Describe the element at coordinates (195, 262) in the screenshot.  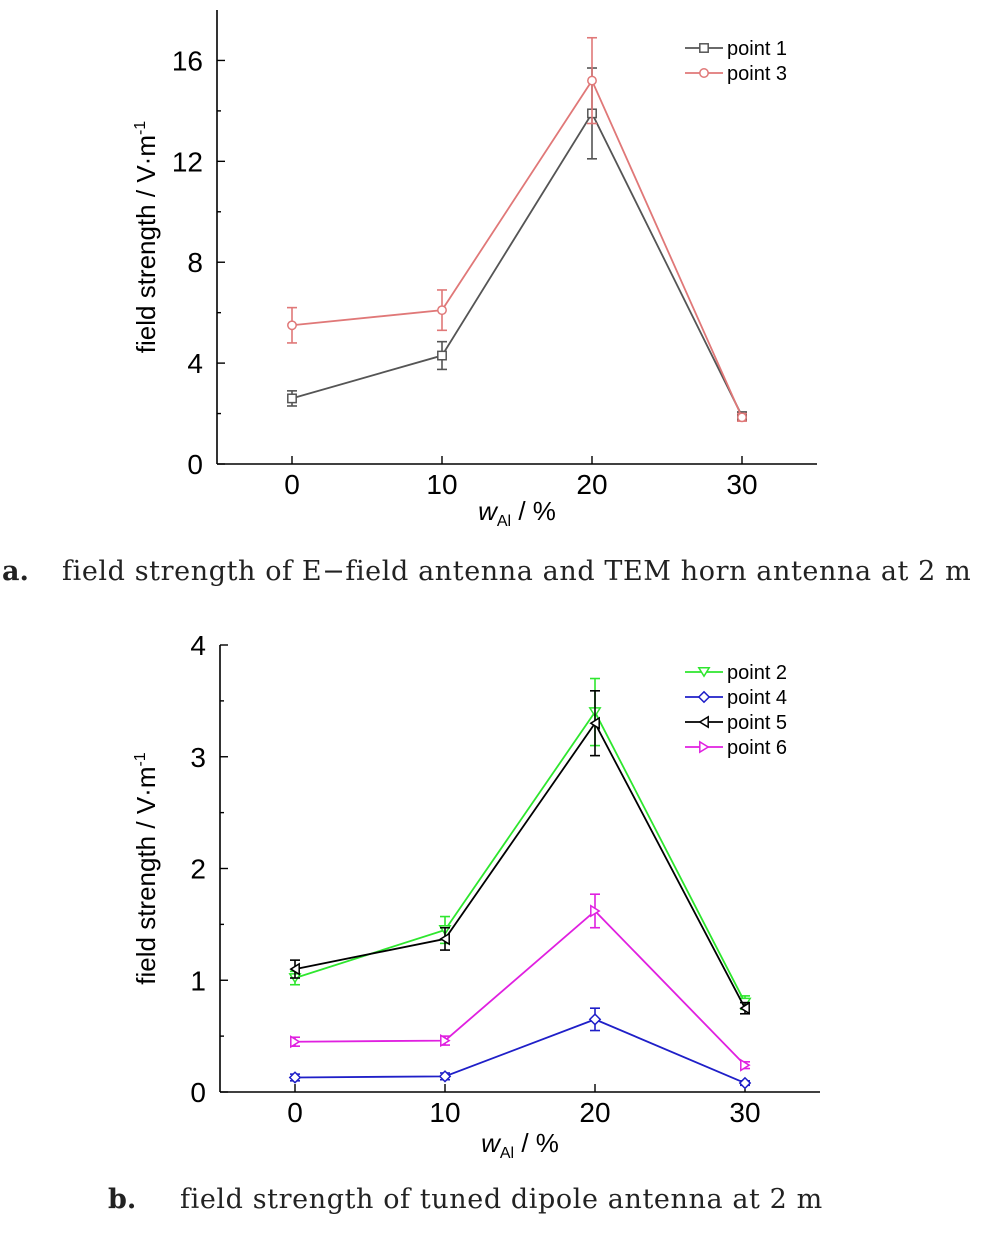
I see `y-tick-label: 8` at that location.